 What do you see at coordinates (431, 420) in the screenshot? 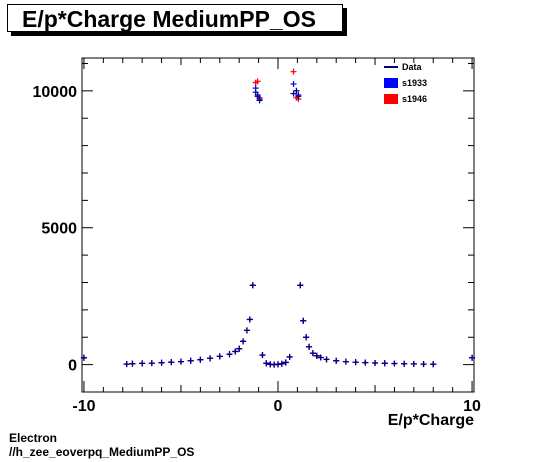
I see `x-axis-label: E/p*Charge` at bounding box center [431, 420].